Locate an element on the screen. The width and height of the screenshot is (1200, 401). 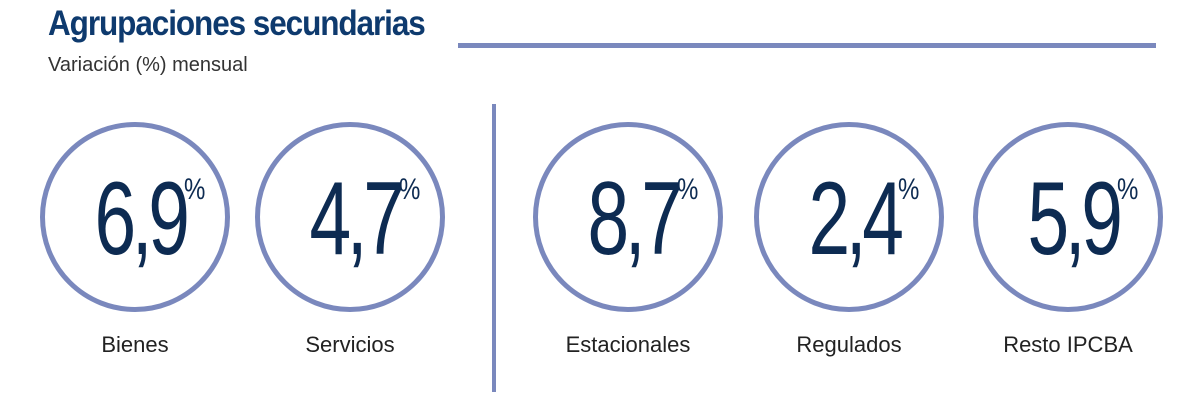
kpi-value: 6,9% is located at coordinates (135, 219).